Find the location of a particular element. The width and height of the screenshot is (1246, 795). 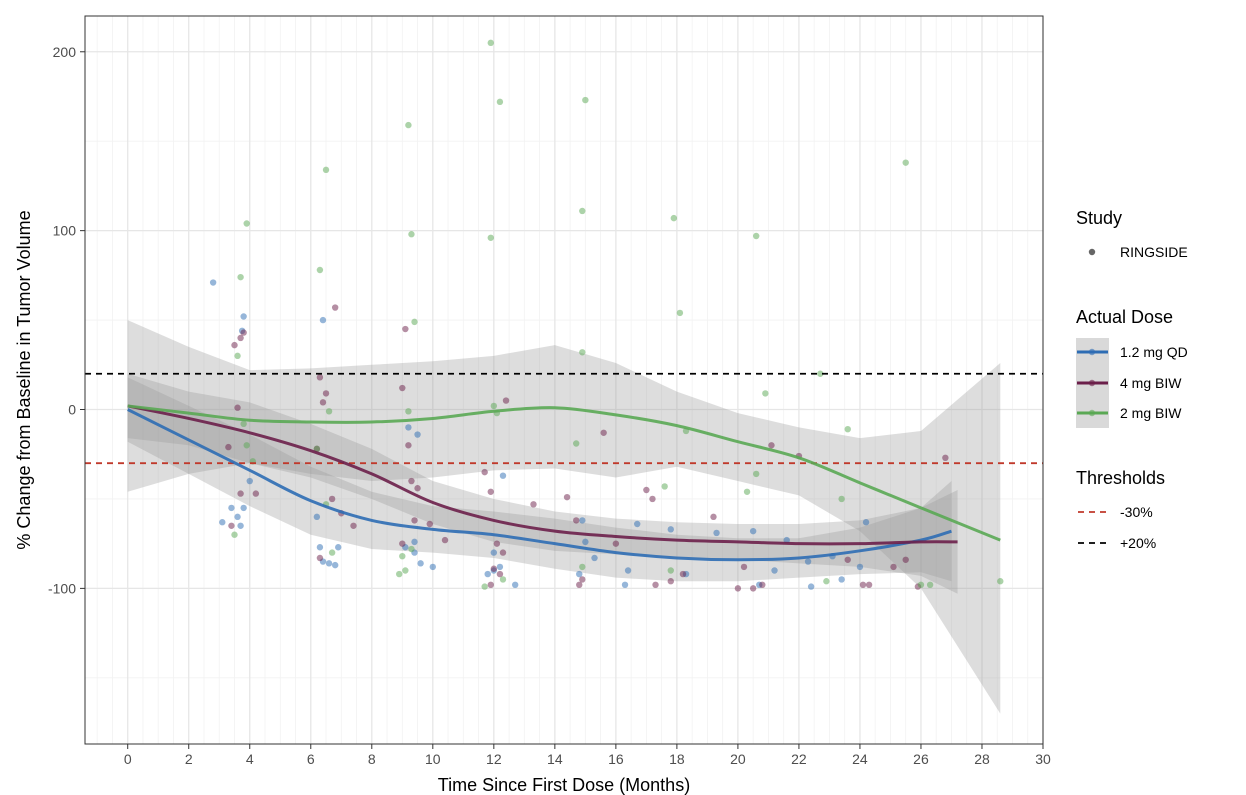

y-axis-title: % Change from Baseline in Tumor Volume is located at coordinates (24, 379).